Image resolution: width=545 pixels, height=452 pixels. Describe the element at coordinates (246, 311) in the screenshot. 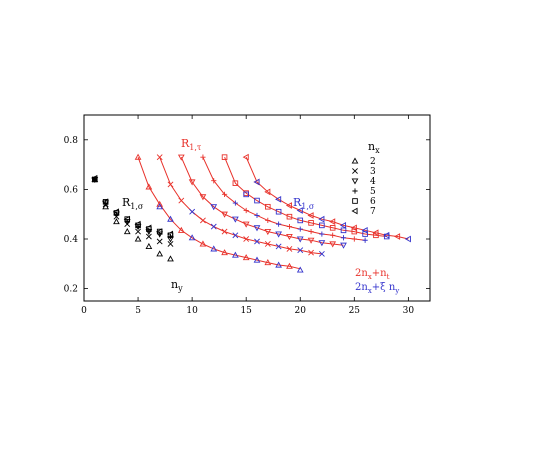

I see `x-tick-label: 15` at that location.